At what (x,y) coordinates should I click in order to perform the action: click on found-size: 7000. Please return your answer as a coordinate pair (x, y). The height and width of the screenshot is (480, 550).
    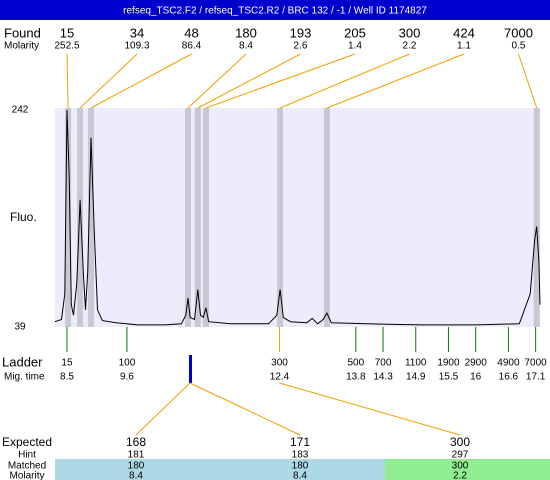
    Looking at the image, I should click on (518, 32).